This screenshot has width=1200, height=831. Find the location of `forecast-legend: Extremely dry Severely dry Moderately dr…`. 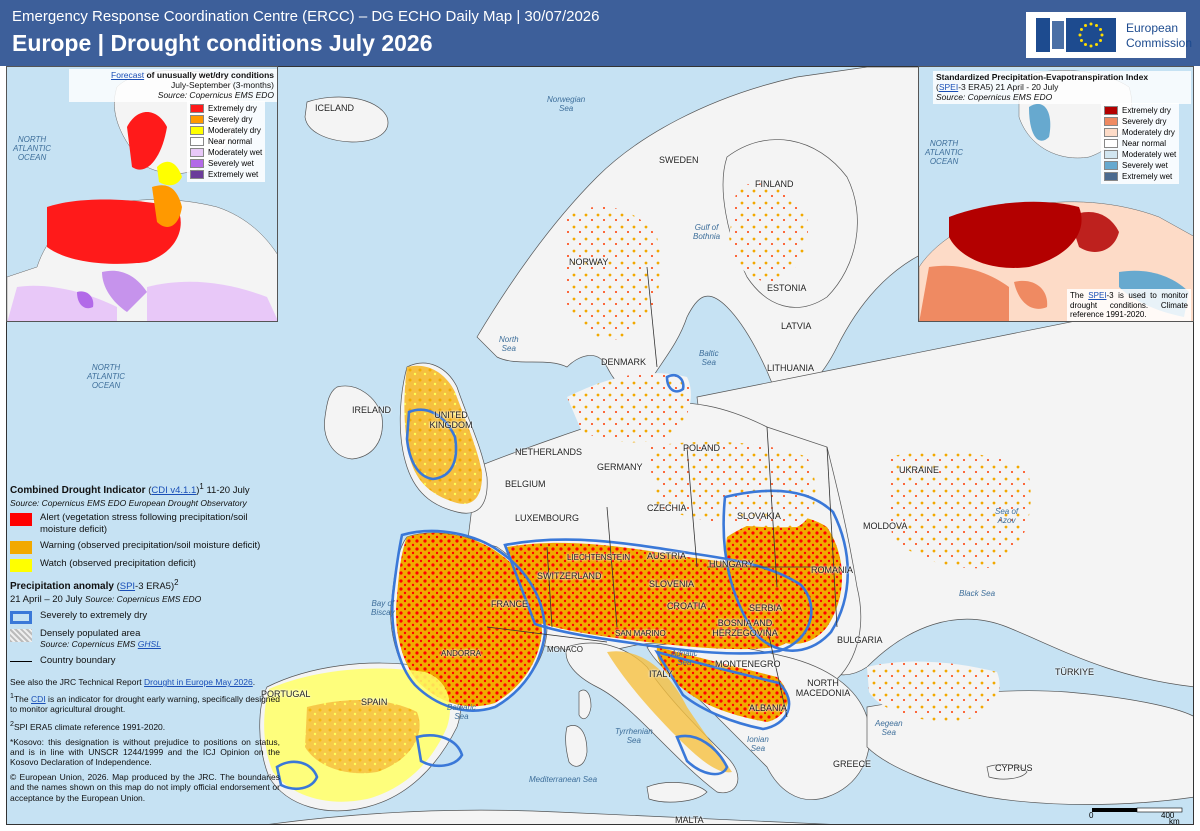

forecast-legend: Extremely dry Severely dry Moderately dr… is located at coordinates (226, 141).